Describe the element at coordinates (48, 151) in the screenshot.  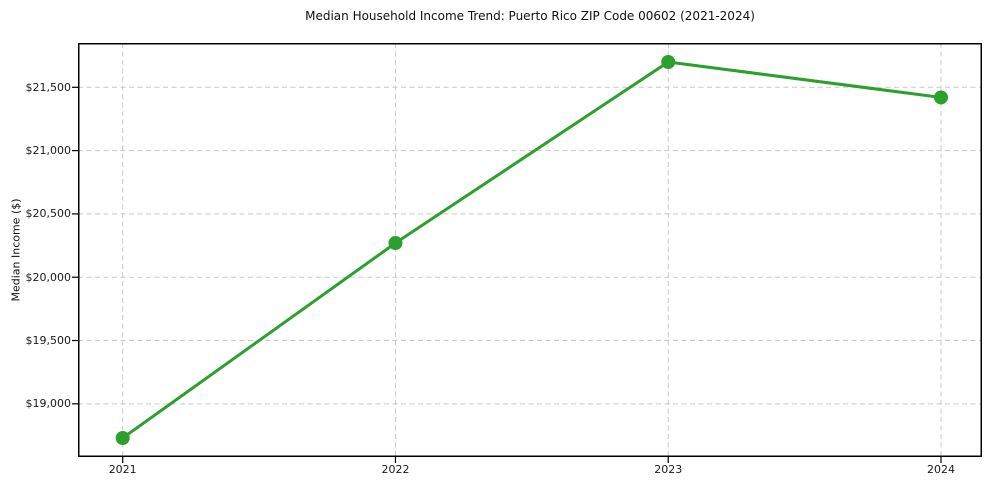
I see `y-tick-label-21000: $21,000` at that location.